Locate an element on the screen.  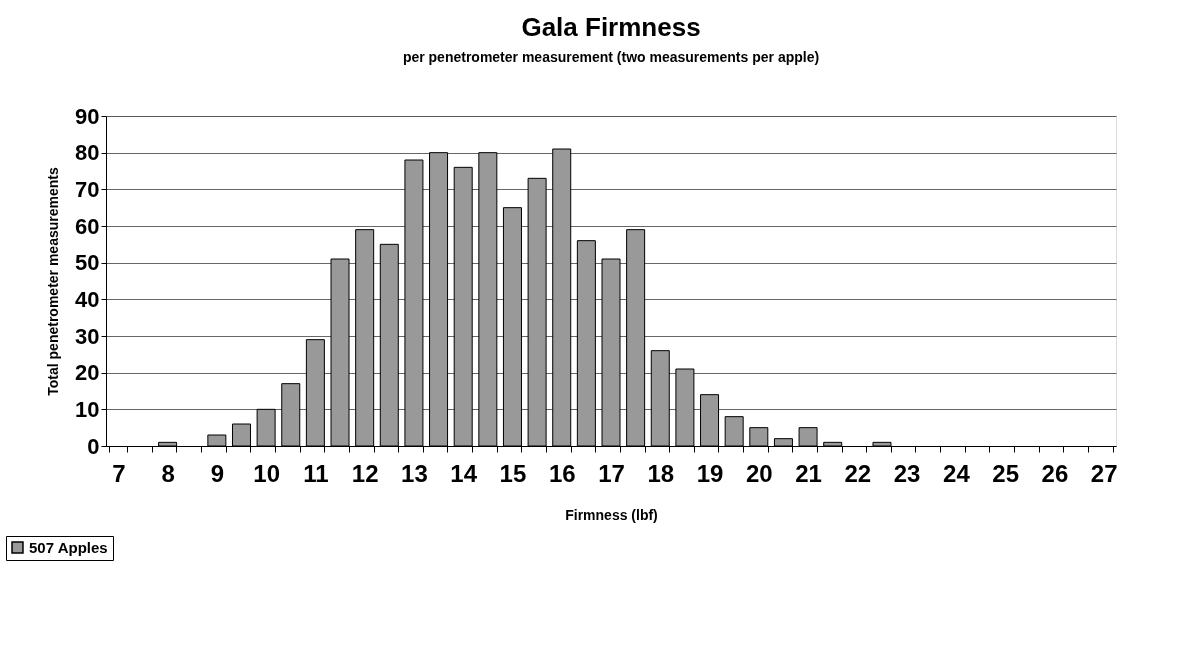
x-tick-label: 22 is located at coordinates (858, 473).